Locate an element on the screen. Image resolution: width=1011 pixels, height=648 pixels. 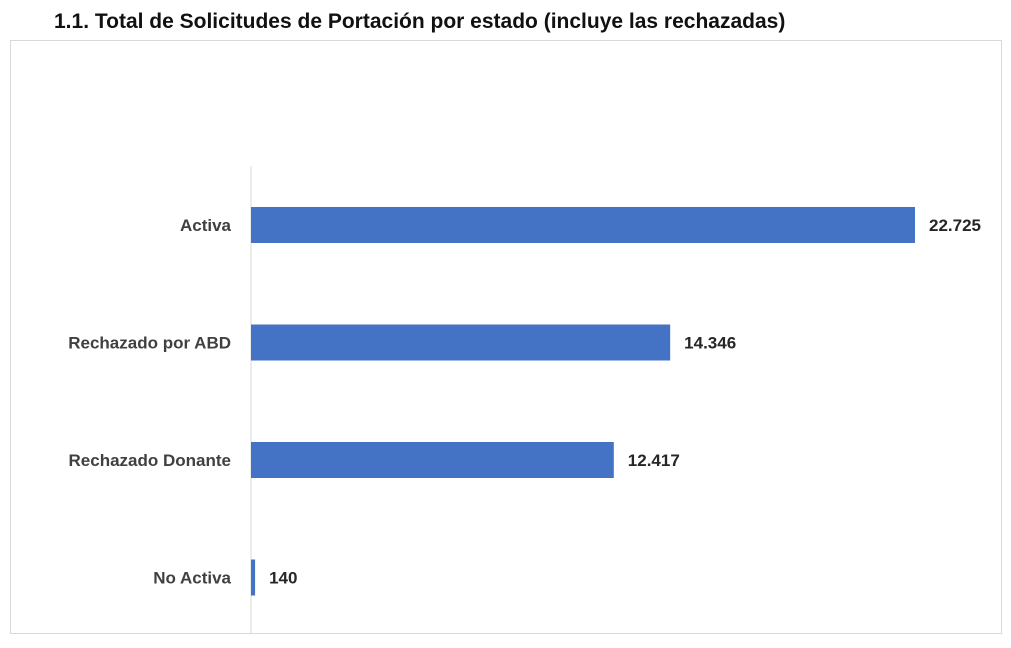
category-label: Rechazado por ABD is located at coordinates (149, 343).